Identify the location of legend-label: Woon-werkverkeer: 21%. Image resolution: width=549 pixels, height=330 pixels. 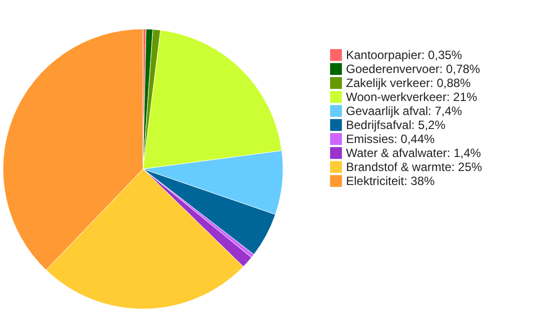
(412, 97).